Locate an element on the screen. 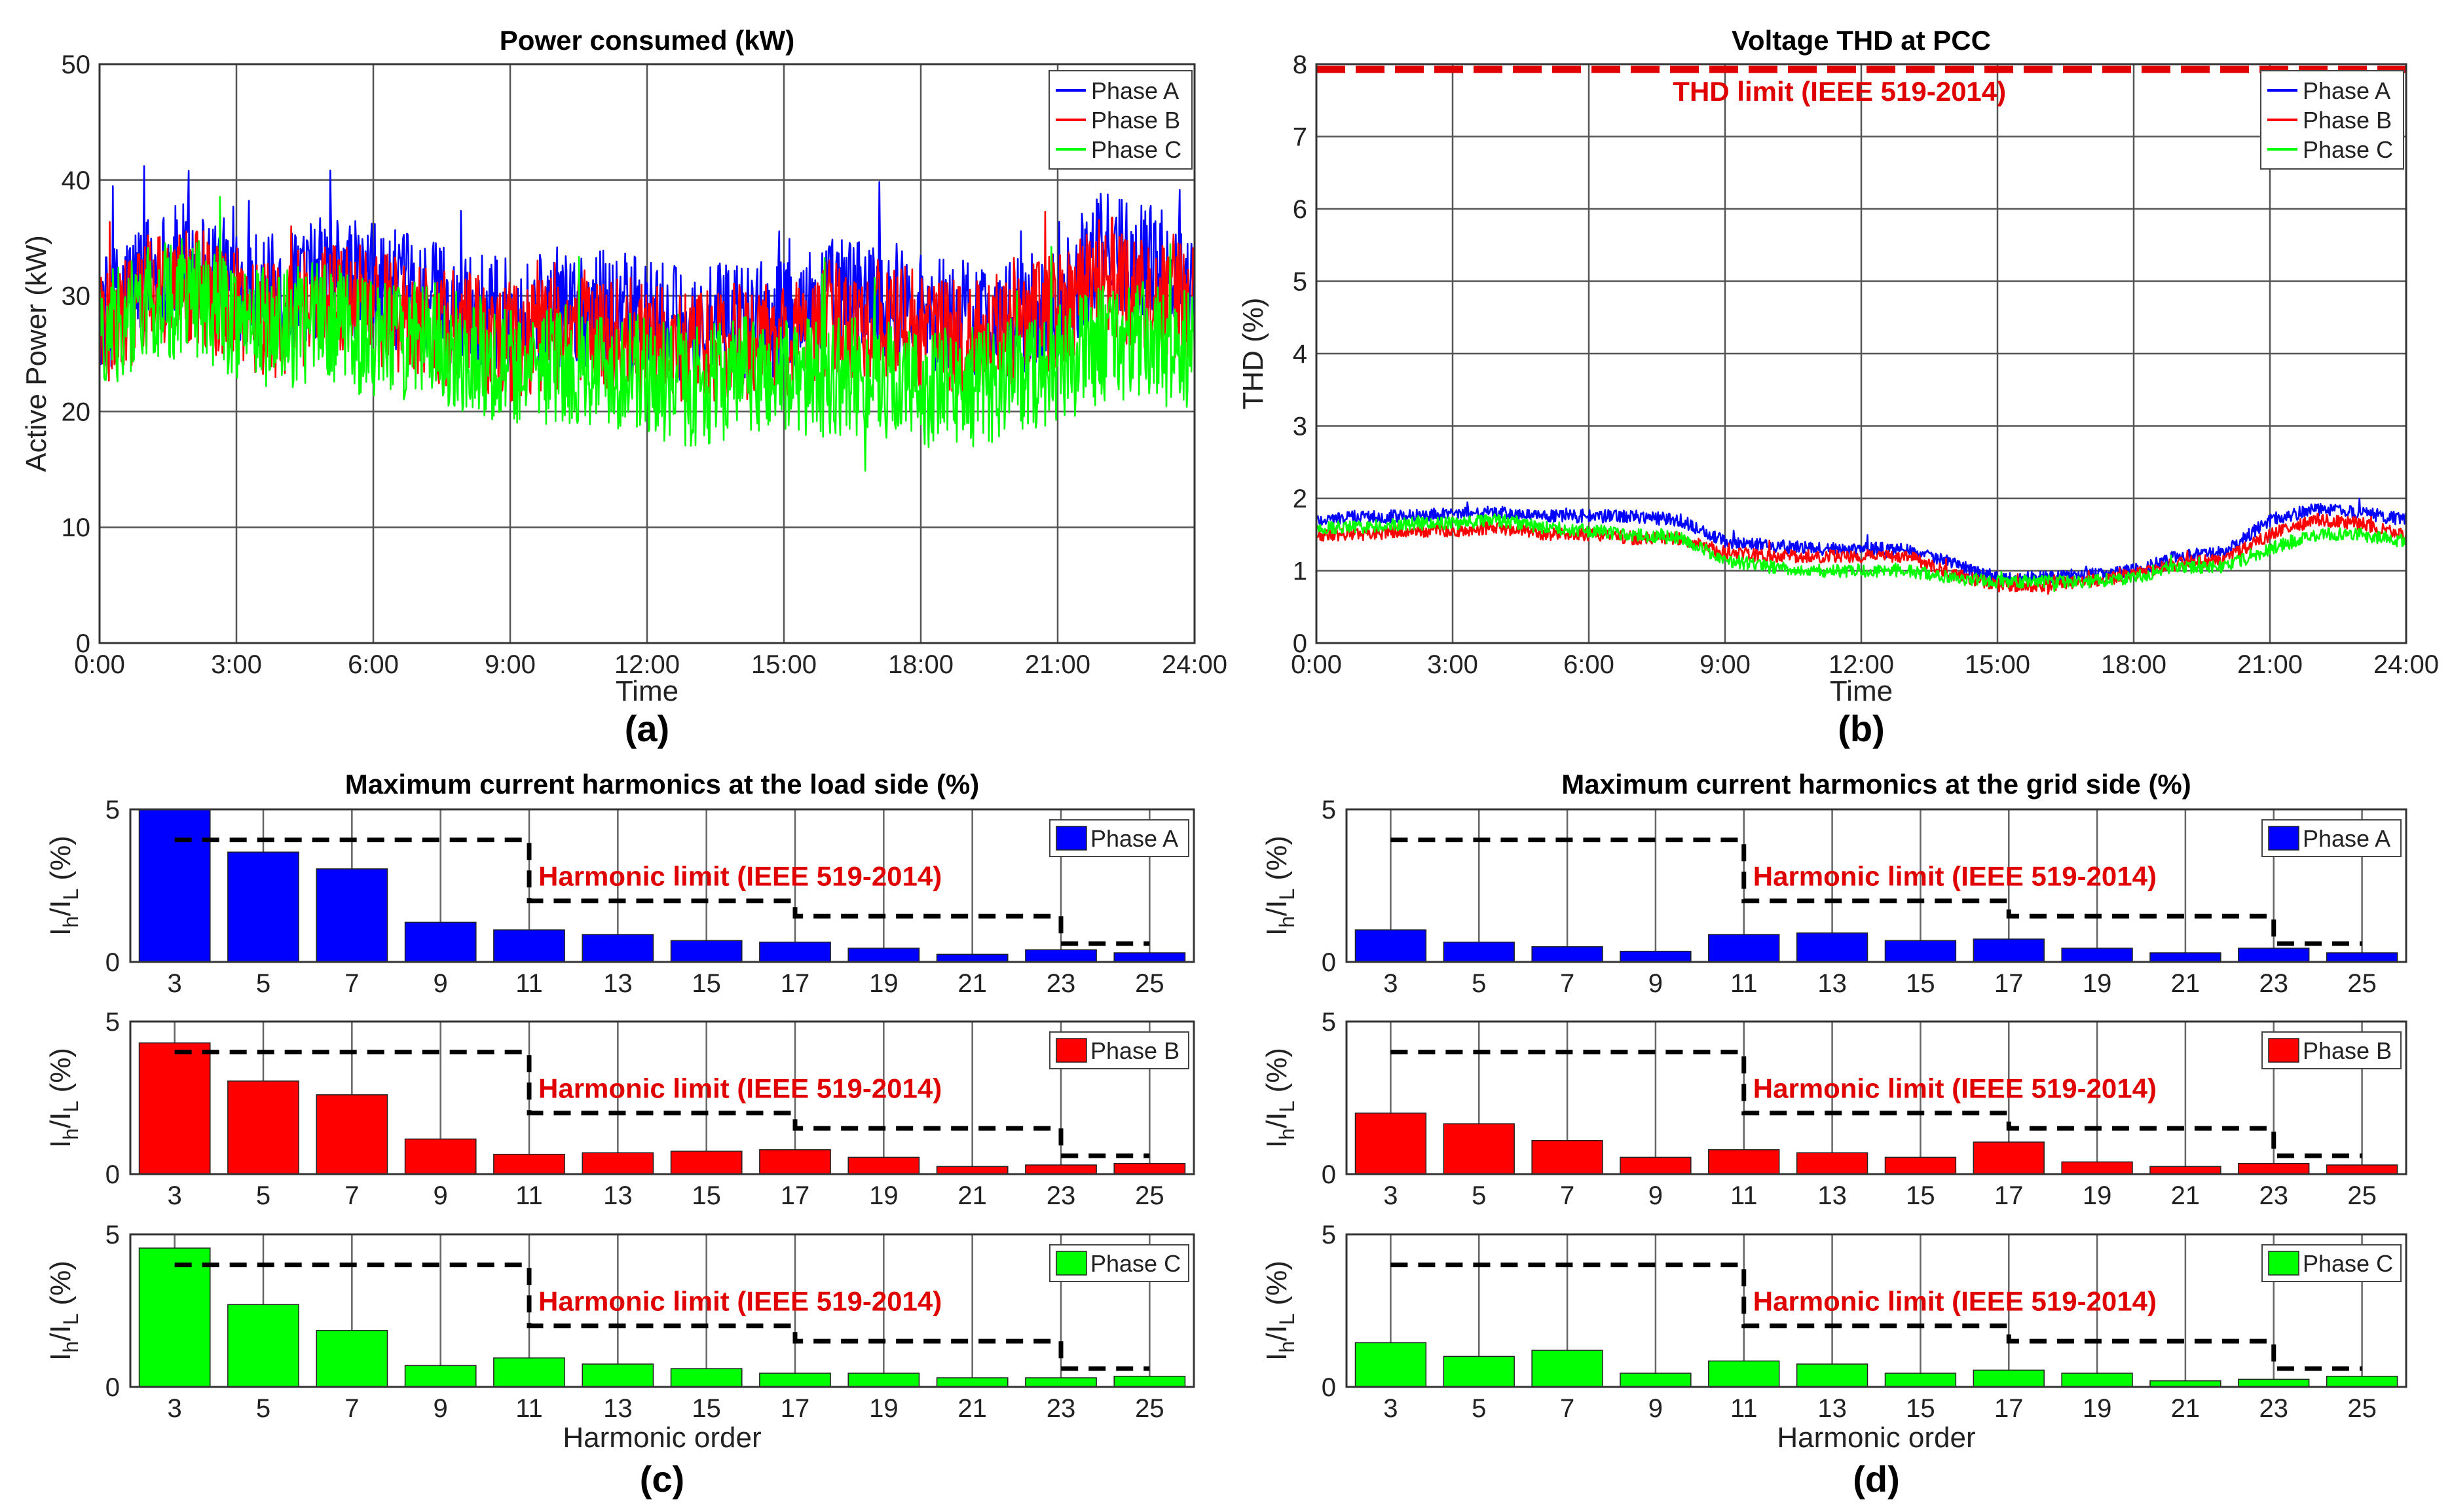  bar-h25 is located at coordinates (1149, 957).